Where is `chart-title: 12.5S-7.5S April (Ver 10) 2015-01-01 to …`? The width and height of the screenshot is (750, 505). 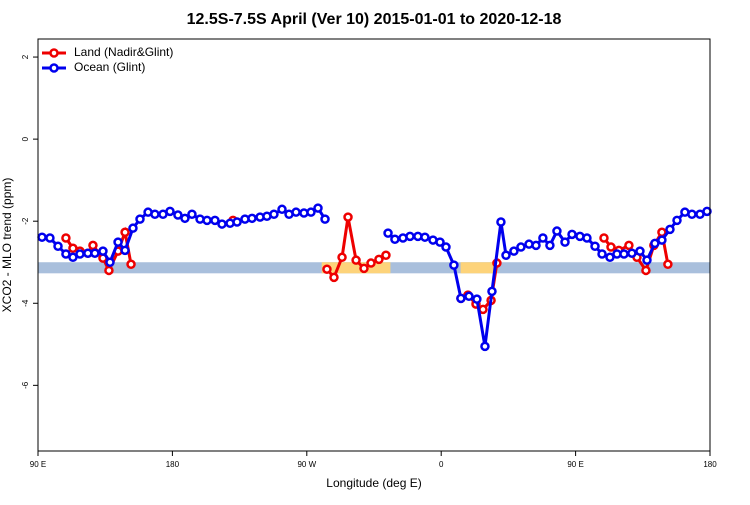 chart-title: 12.5S-7.5S April (Ver 10) 2015-01-01 to … is located at coordinates (374, 19).